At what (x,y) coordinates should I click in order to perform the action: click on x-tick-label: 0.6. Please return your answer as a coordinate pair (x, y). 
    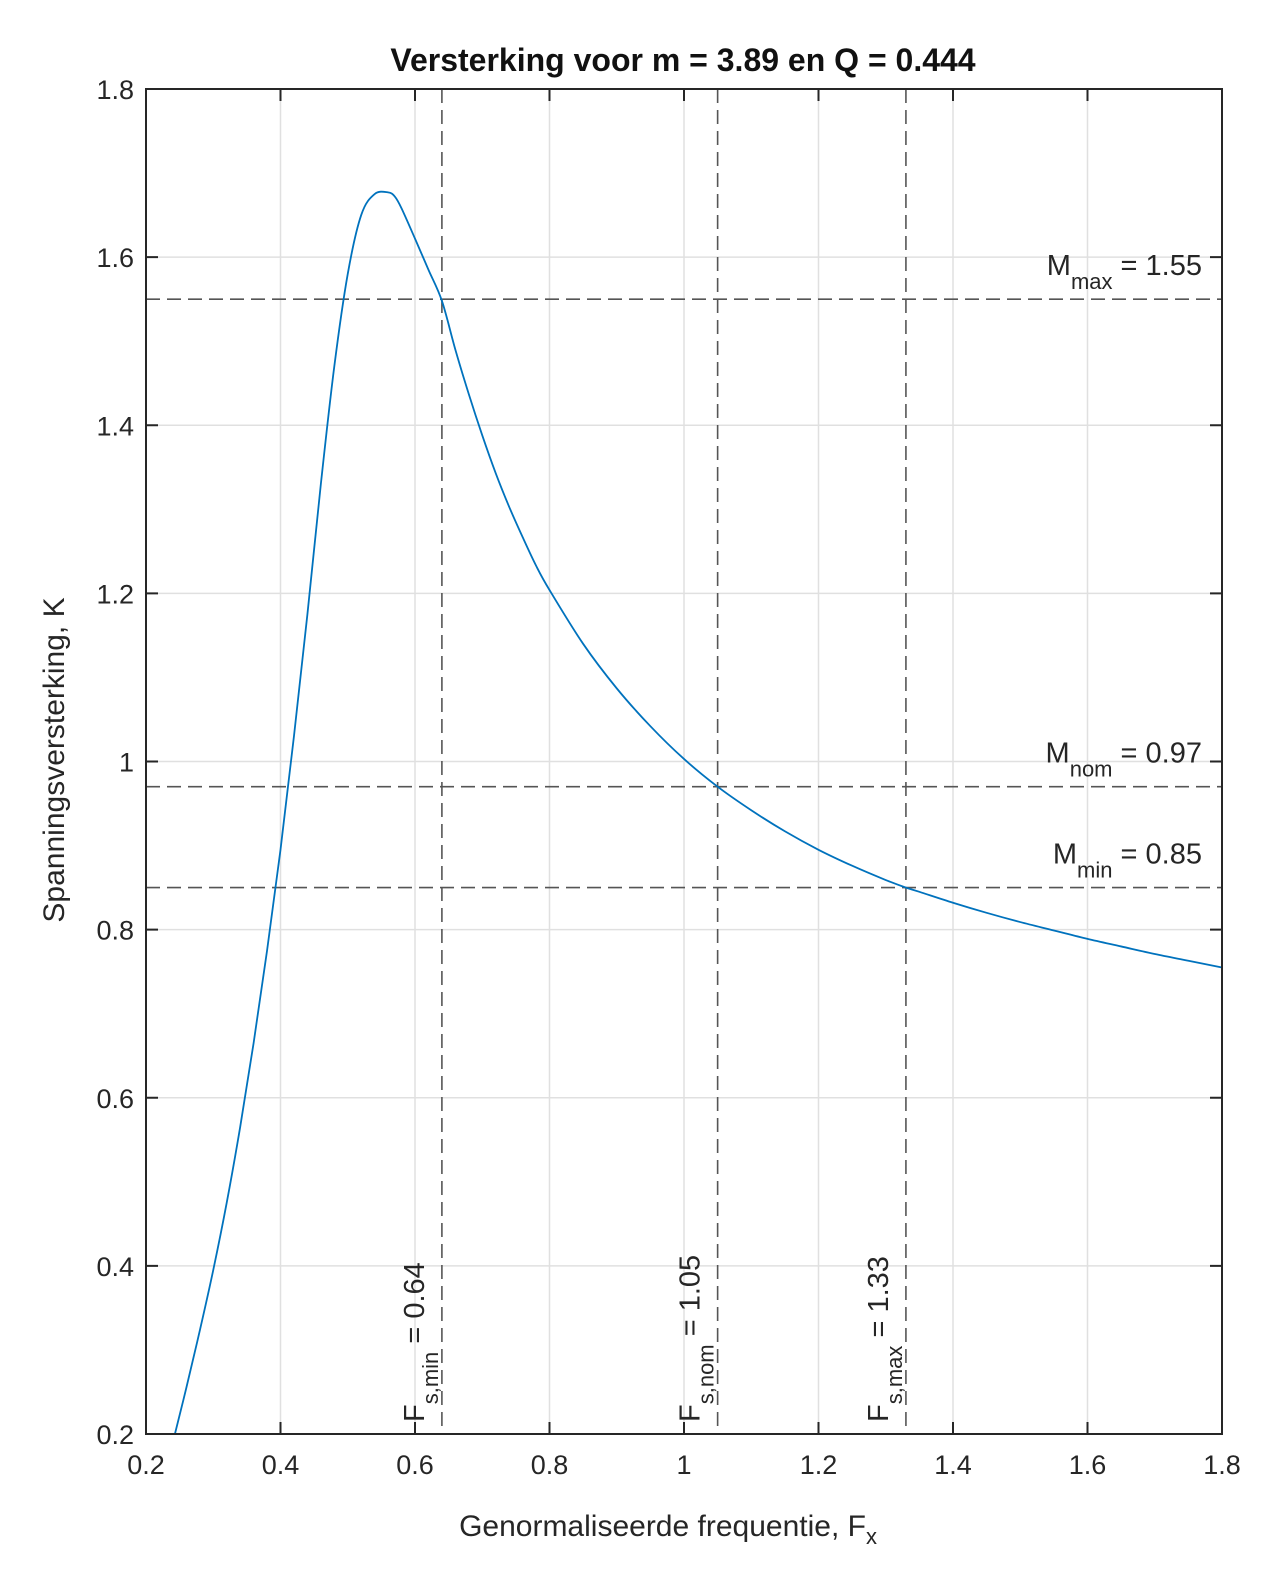
    Looking at the image, I should click on (415, 1465).